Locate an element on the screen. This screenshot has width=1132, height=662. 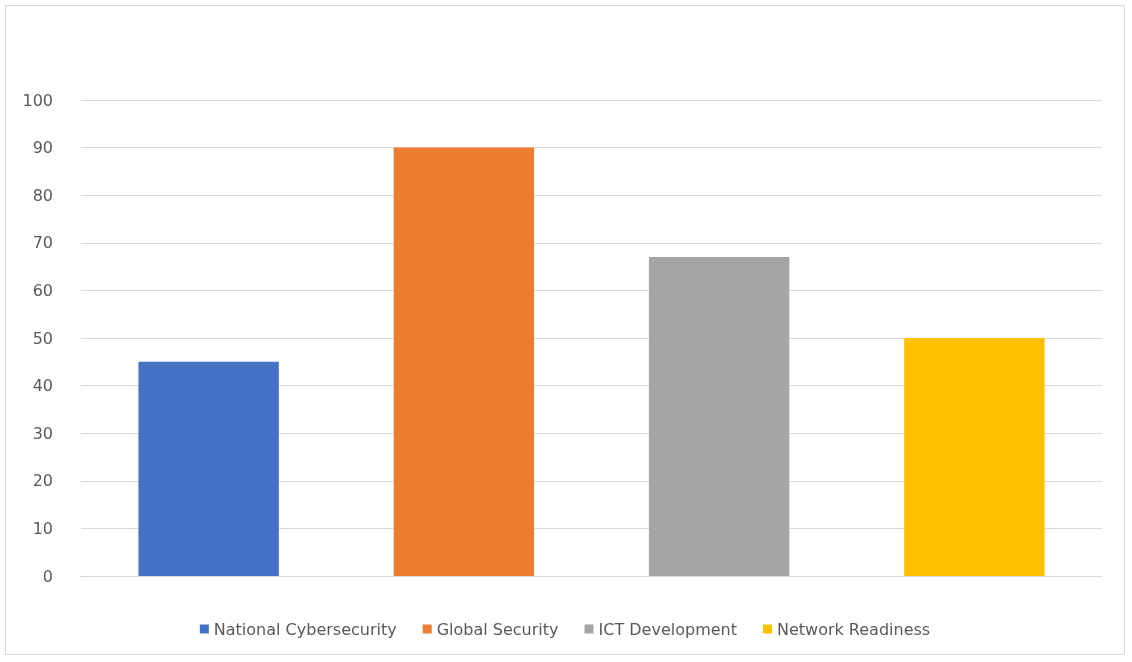
y-tick-label: 10 is located at coordinates (42, 528).